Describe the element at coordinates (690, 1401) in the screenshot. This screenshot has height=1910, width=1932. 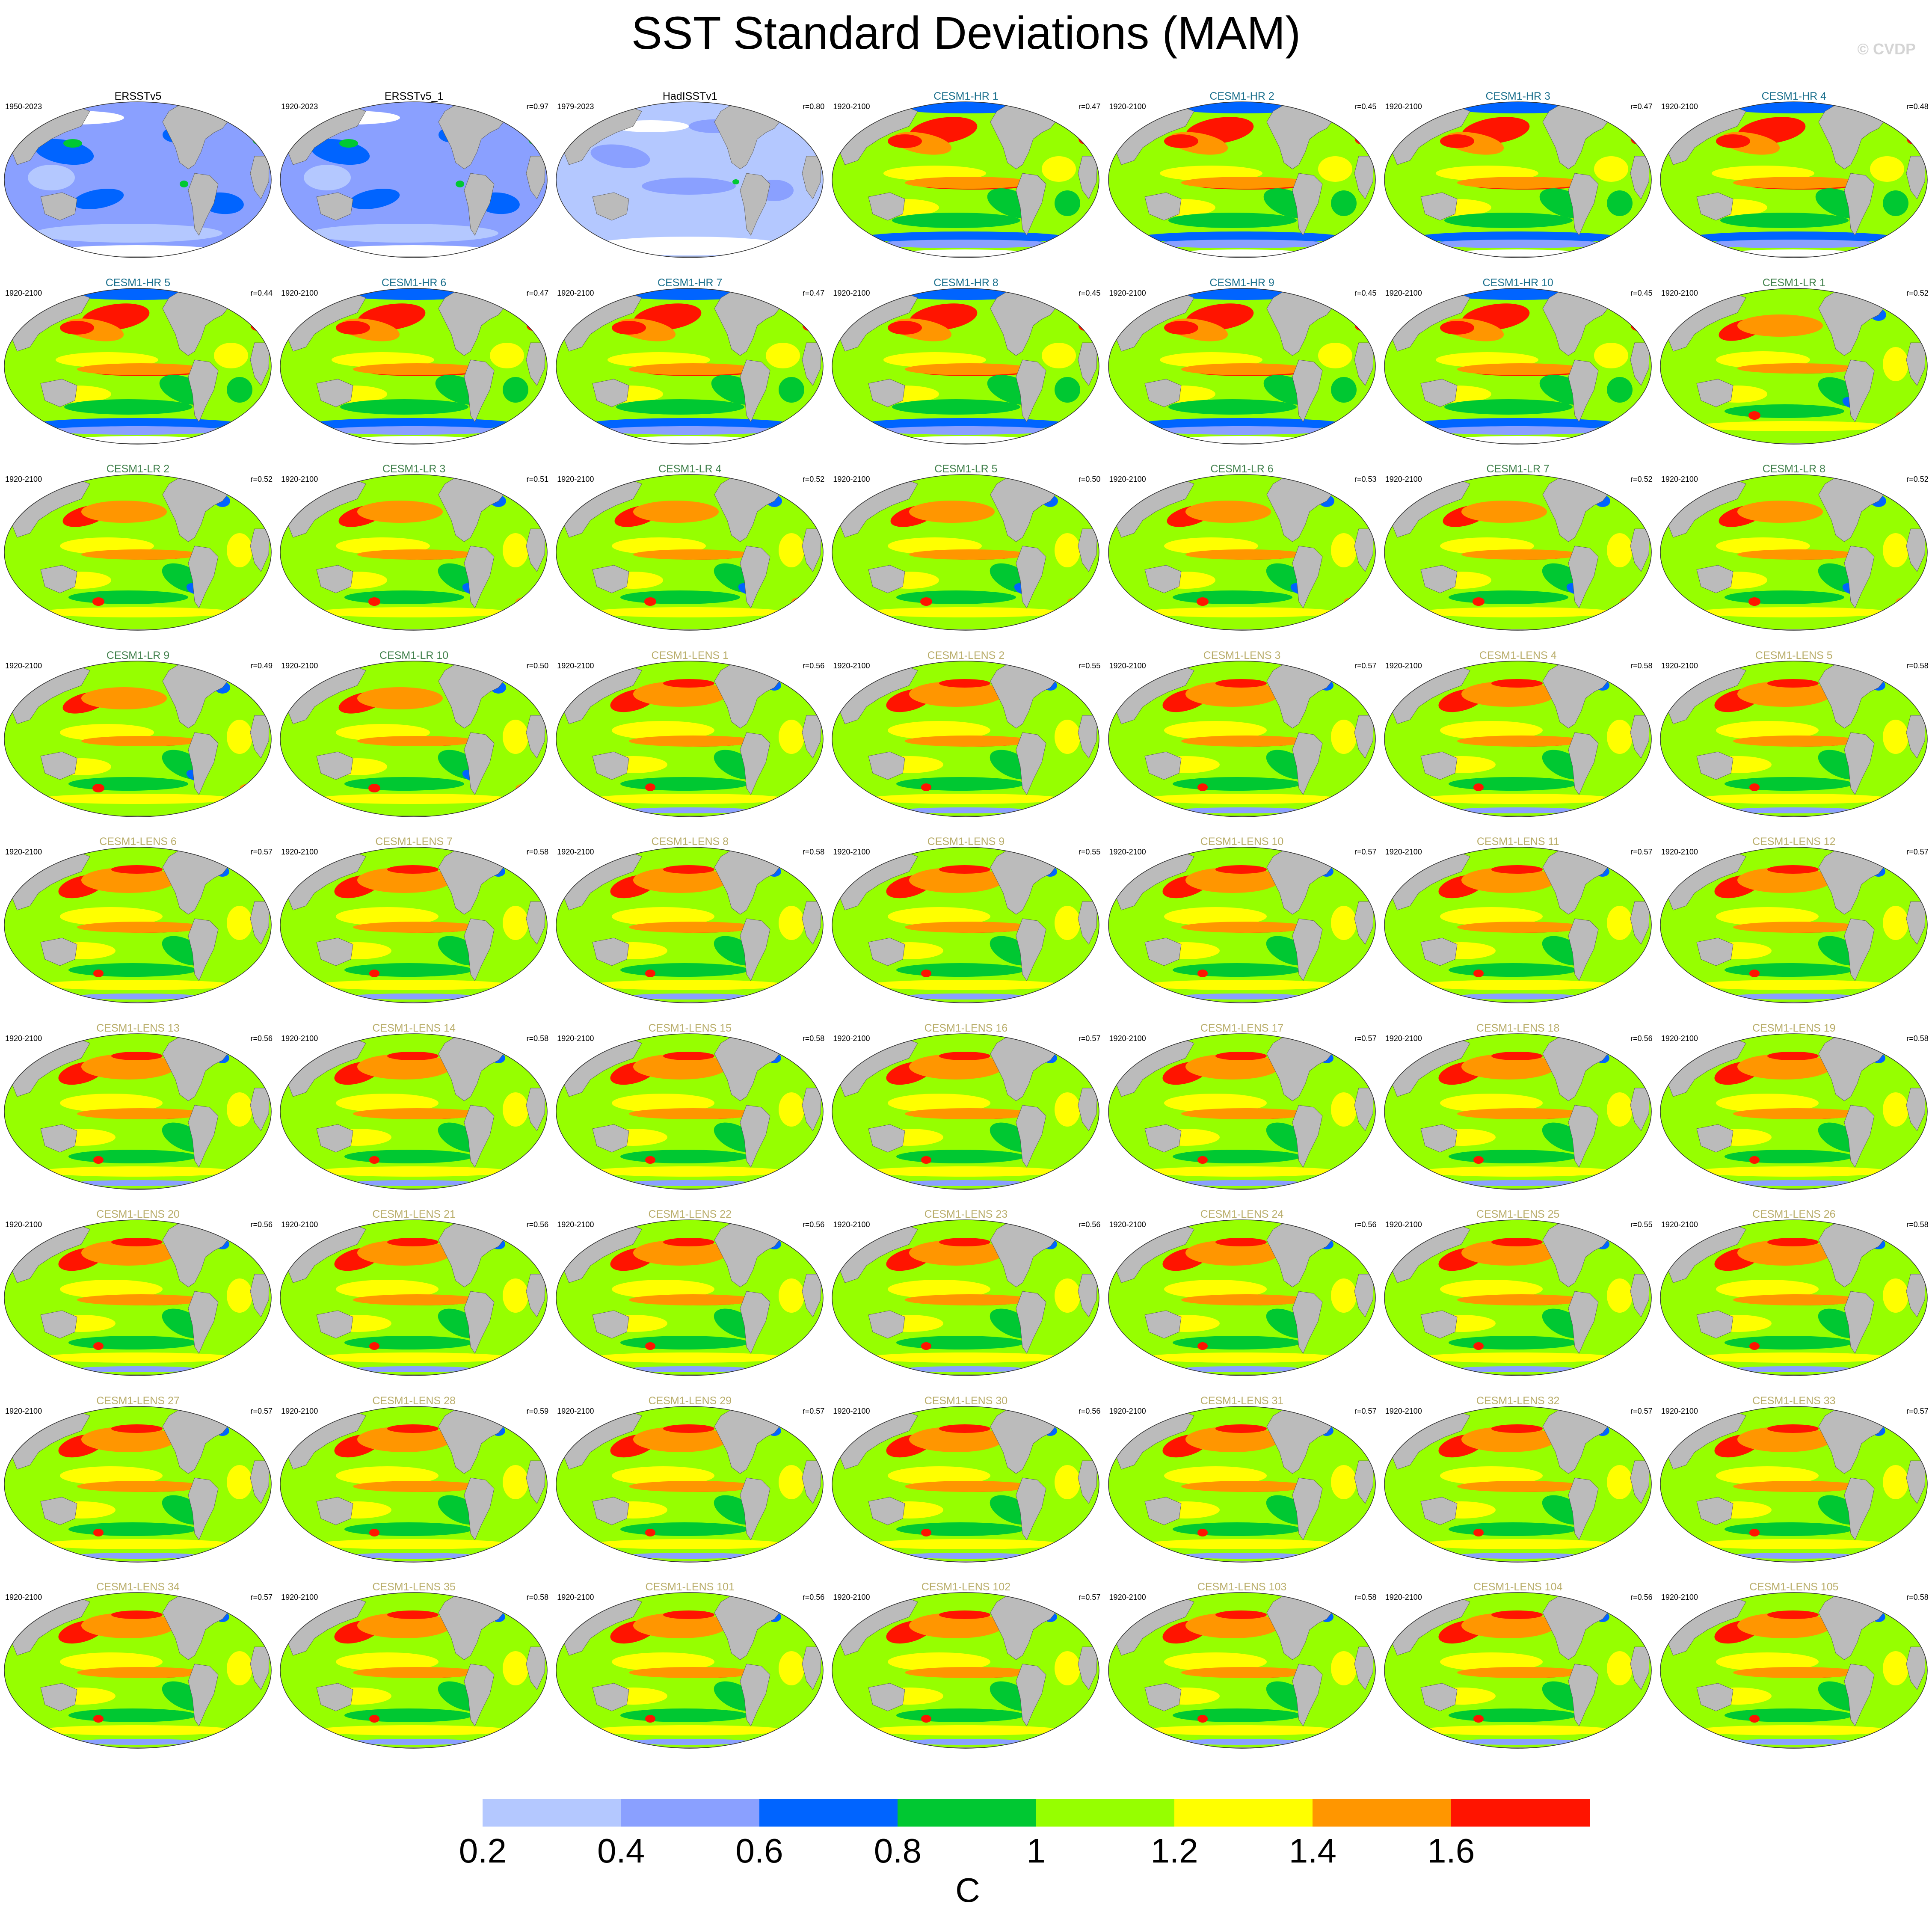
I see `panel-title: CESM1-LENS 29` at that location.